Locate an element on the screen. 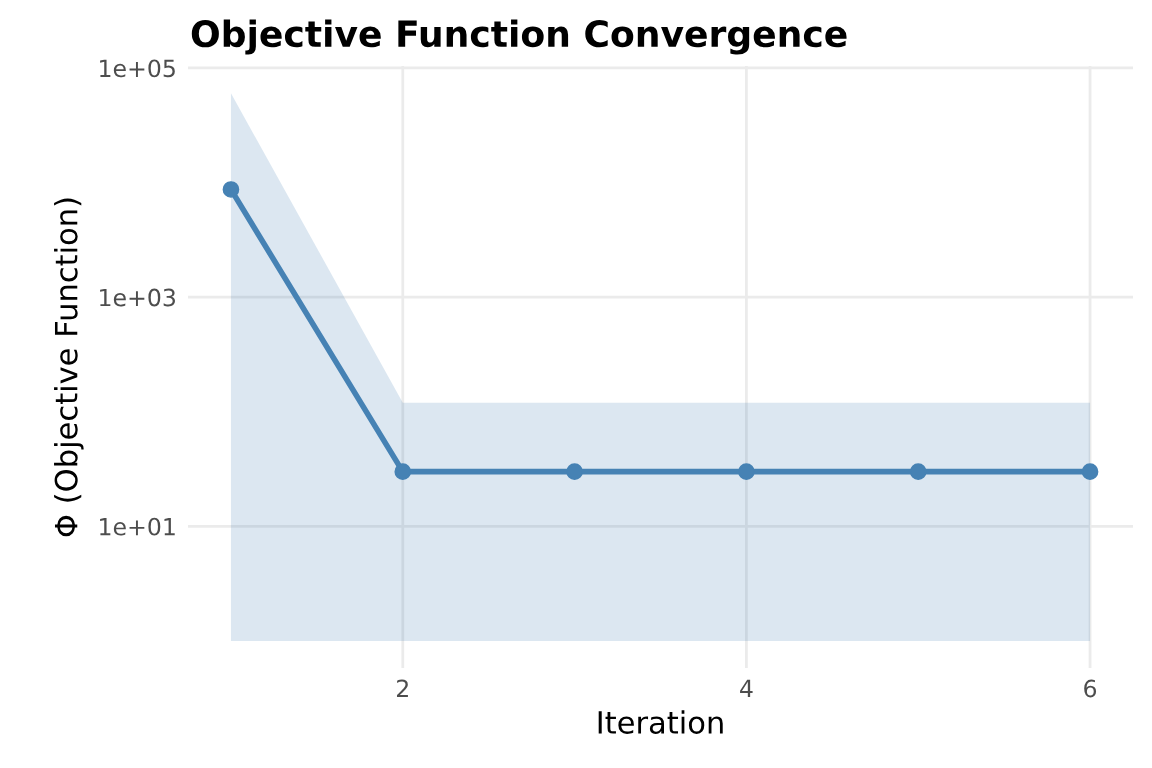  x-tick-label: 6 is located at coordinates (1090, 688).